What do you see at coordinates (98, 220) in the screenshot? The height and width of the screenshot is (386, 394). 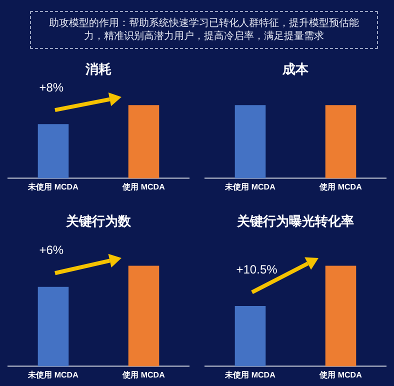 I see `chart-title: 关键行为数` at bounding box center [98, 220].